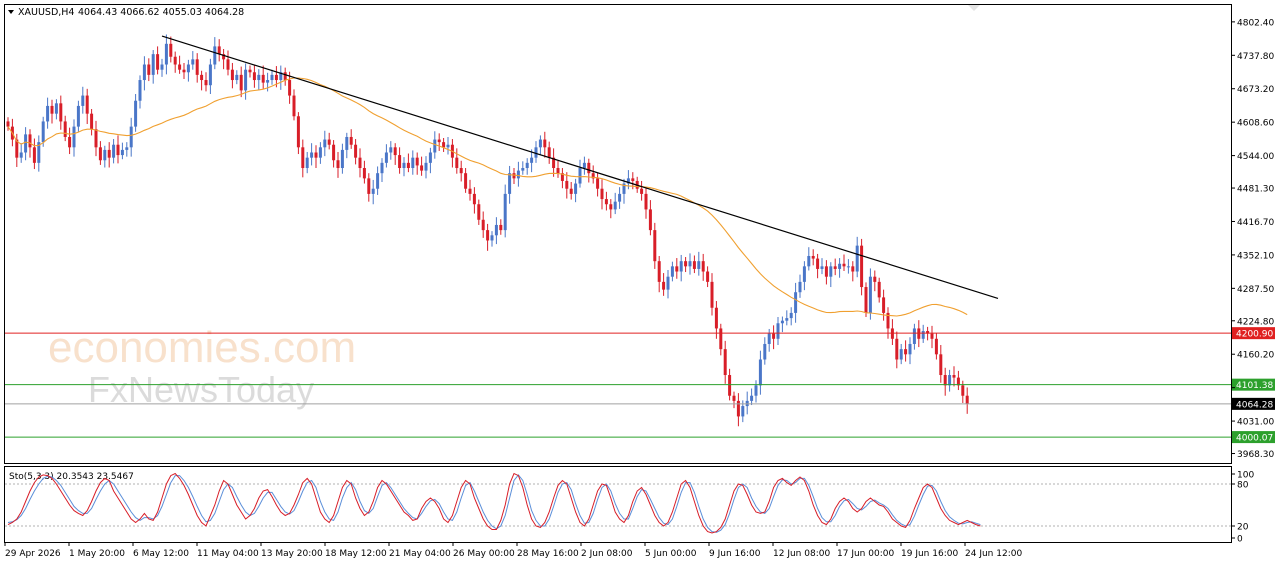 This screenshot has width=1280, height=571. Describe the element at coordinates (974, 8) in the screenshot. I see `scroll-indicator-icon` at that location.